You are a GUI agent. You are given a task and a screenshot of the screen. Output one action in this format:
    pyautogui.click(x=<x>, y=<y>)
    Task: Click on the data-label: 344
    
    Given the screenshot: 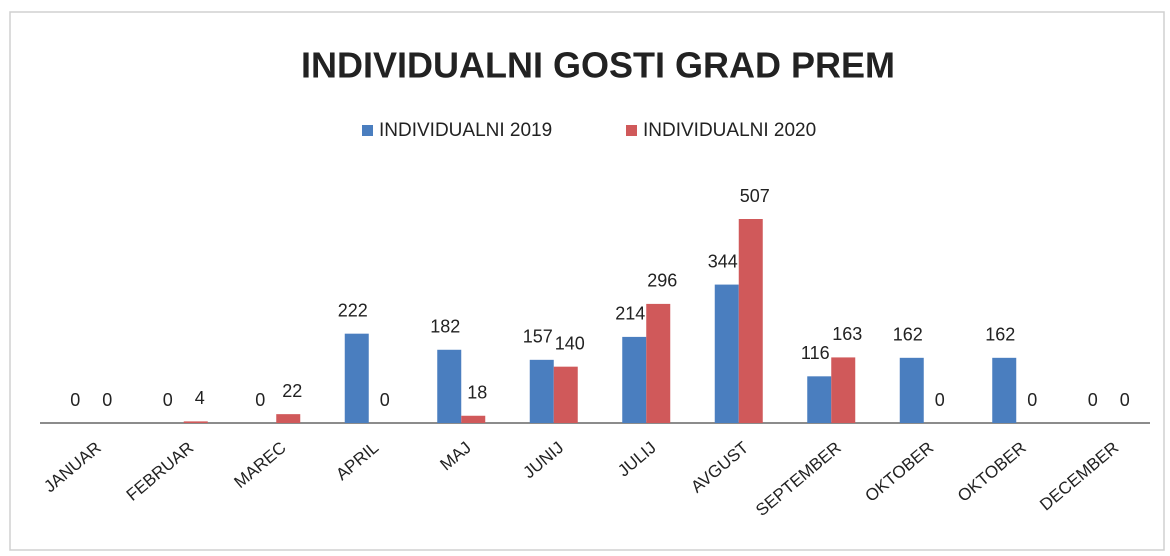 What is the action you would take?
    pyautogui.click(x=723, y=261)
    